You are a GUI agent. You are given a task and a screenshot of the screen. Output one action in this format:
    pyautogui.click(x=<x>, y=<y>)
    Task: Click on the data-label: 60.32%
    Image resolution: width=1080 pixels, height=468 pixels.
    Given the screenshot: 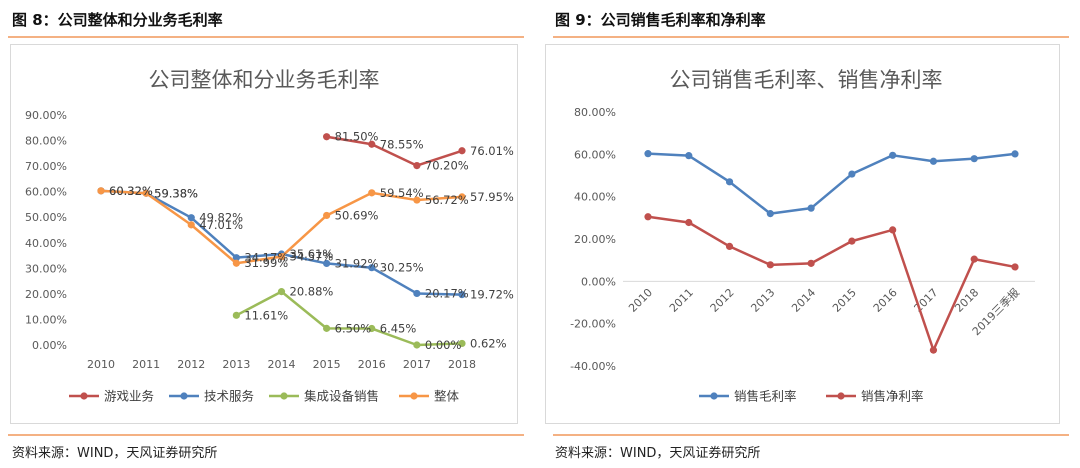 What is the action you would take?
    pyautogui.click(x=131, y=191)
    